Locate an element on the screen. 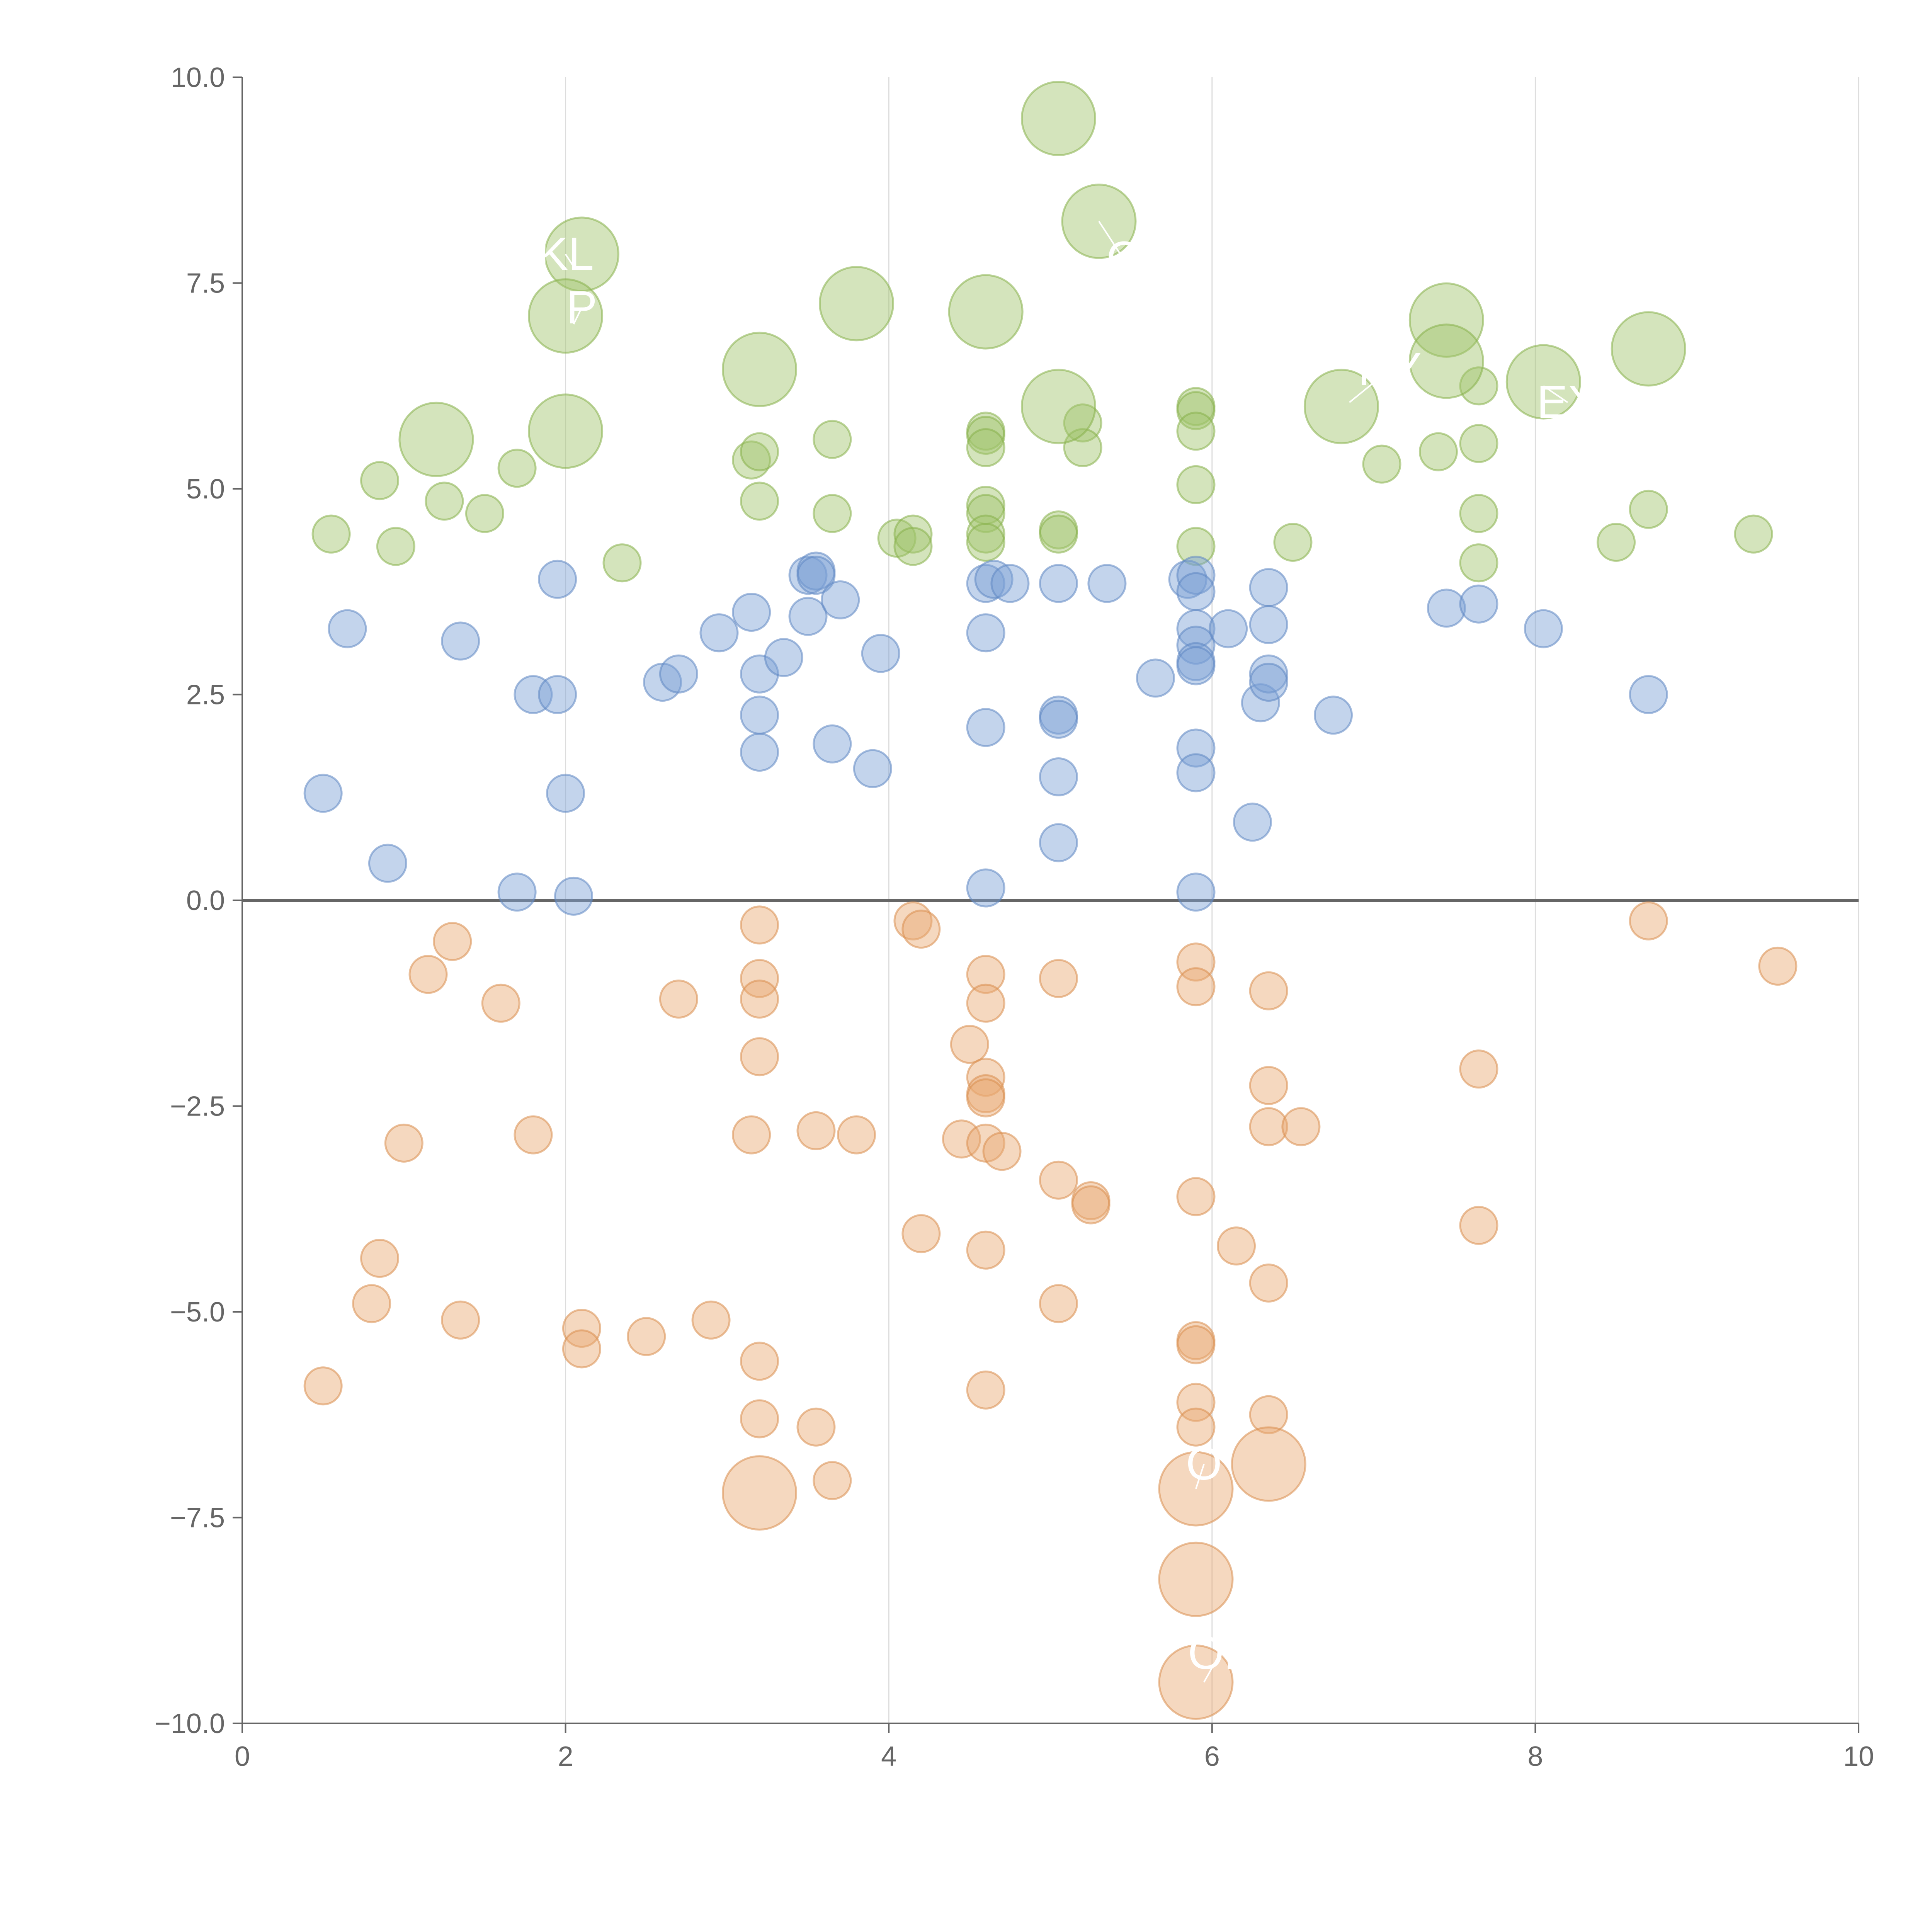 Image resolution: width=1932 pixels, height=1932 pixels. y-tick-label: 0.0 is located at coordinates (205, 900).